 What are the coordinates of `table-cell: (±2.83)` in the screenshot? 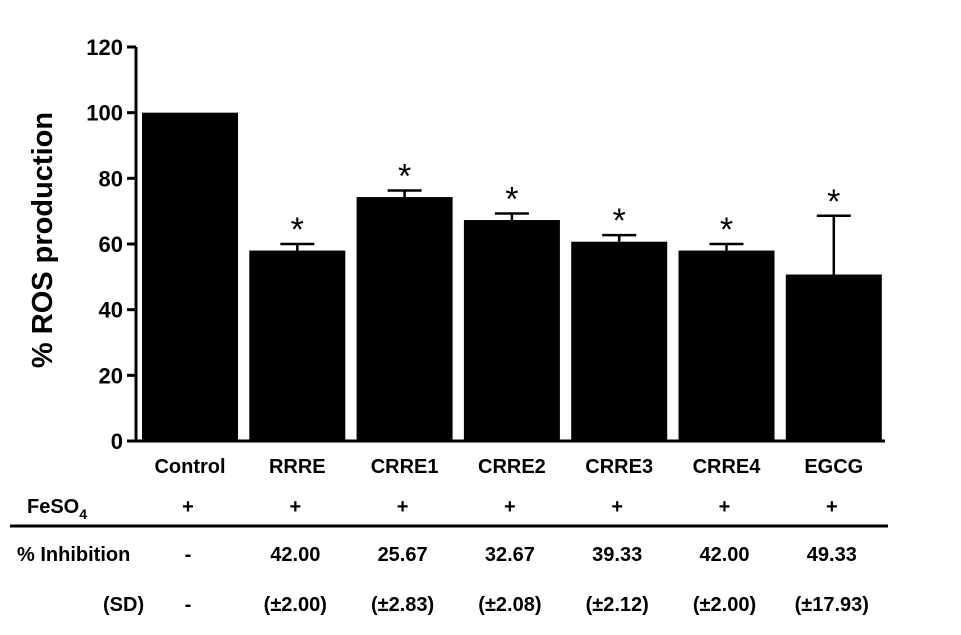 It's located at (402, 605).